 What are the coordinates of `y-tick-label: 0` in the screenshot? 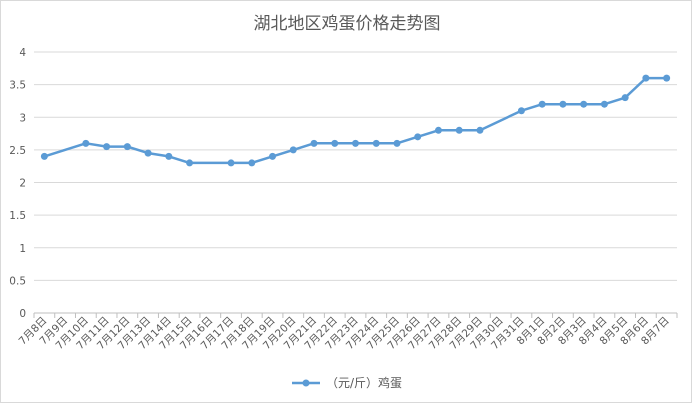 It's located at (22, 314).